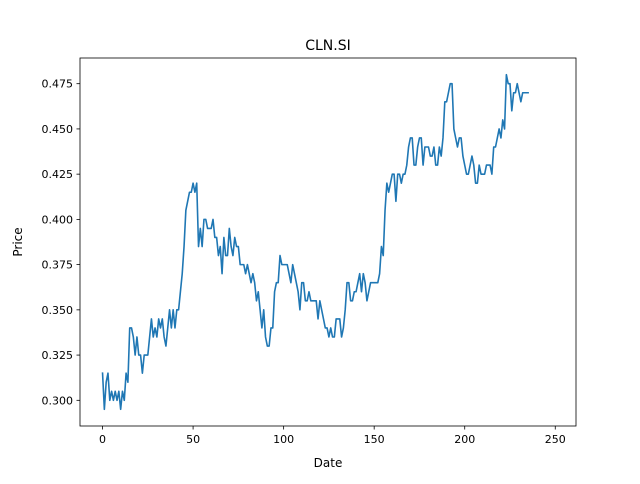 The height and width of the screenshot is (484, 640). What do you see at coordinates (328, 463) in the screenshot?
I see `x-axis-label: Date` at bounding box center [328, 463].